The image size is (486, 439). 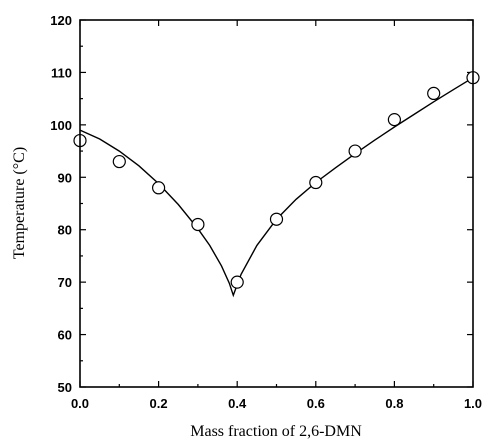 I want to click on y-tick-label: 80, so click(x=65, y=230).